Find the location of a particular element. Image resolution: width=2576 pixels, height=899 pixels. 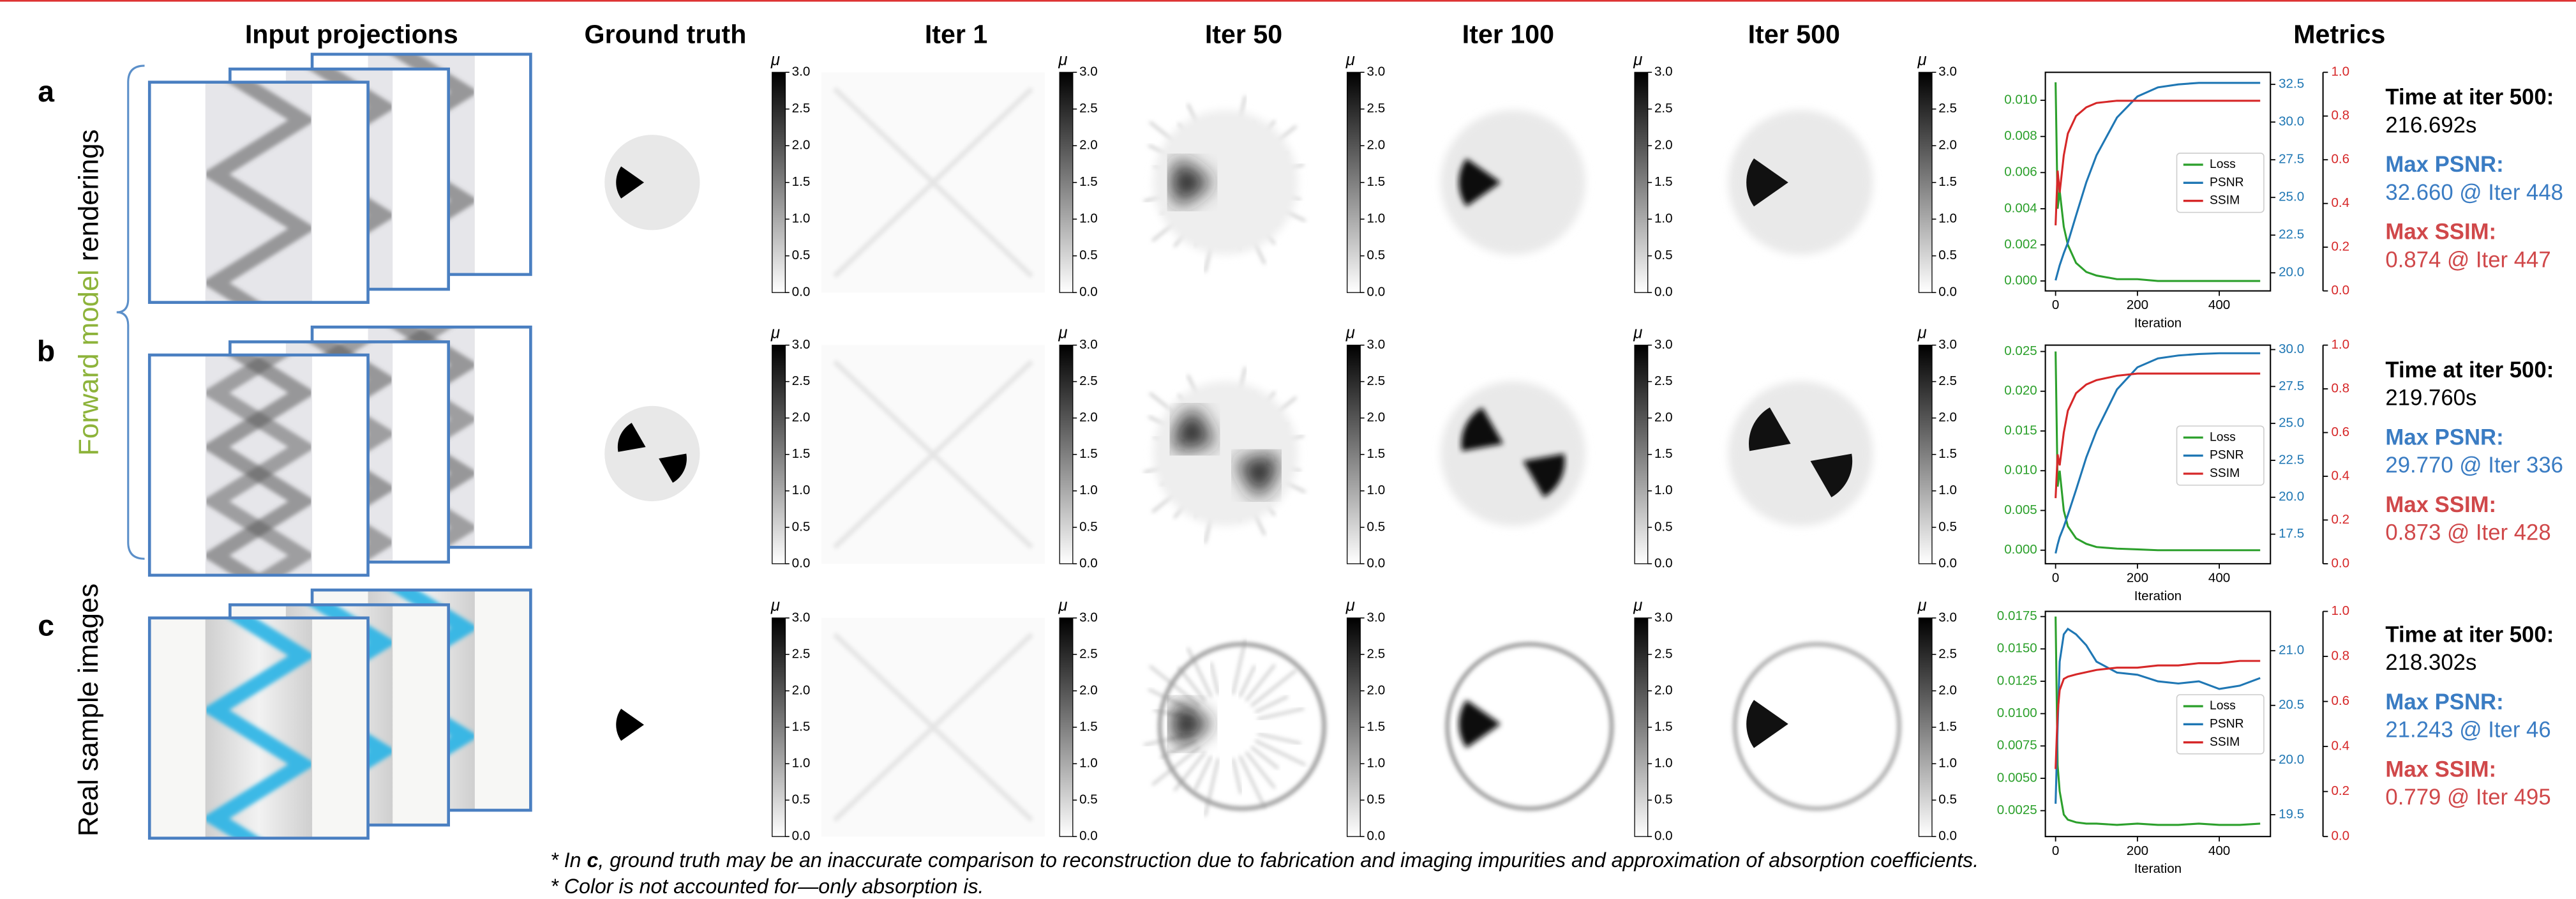

y-tick-label: 1.0 is located at coordinates (2340, 344).